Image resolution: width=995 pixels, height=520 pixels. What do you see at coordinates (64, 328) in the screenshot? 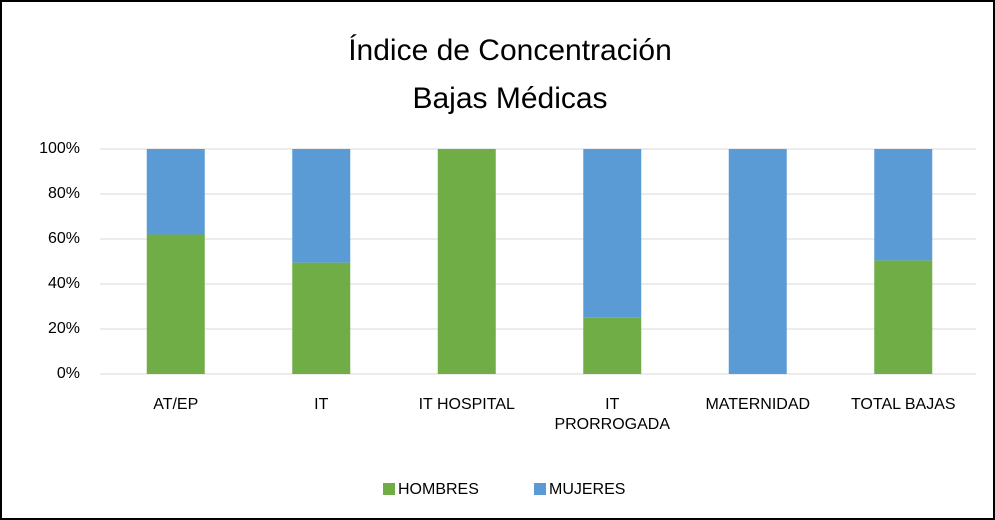
I see `y-tick-label: 20%` at bounding box center [64, 328].